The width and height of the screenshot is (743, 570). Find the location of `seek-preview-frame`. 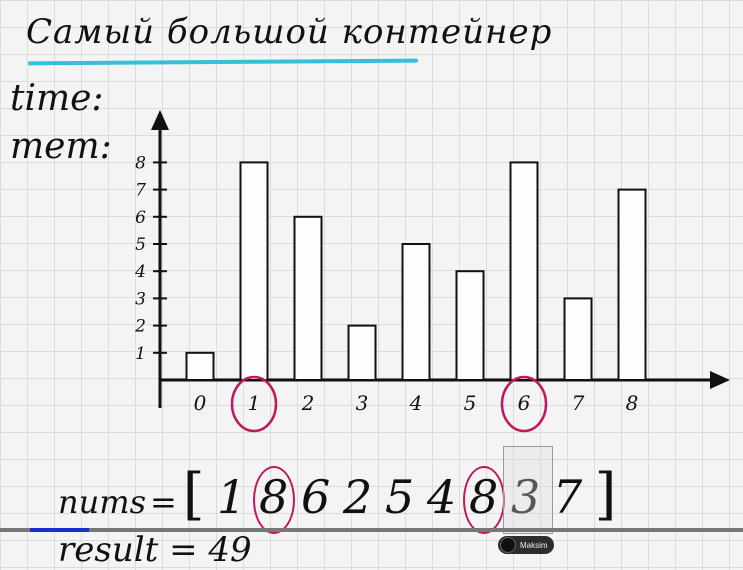

seek-preview-frame is located at coordinates (528, 490).